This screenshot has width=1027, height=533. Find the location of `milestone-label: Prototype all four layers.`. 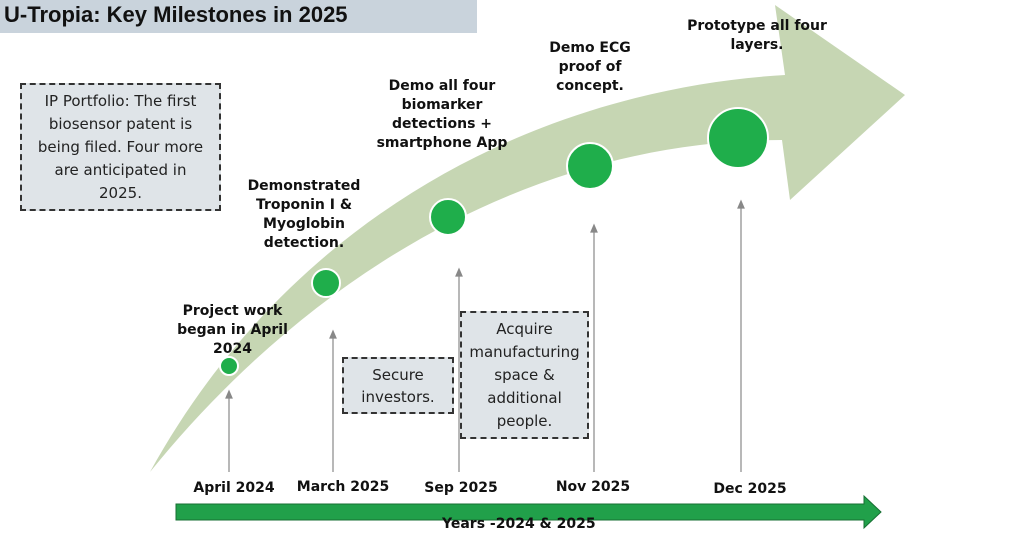

milestone-label: Prototype all four layers. is located at coordinates (757, 35).